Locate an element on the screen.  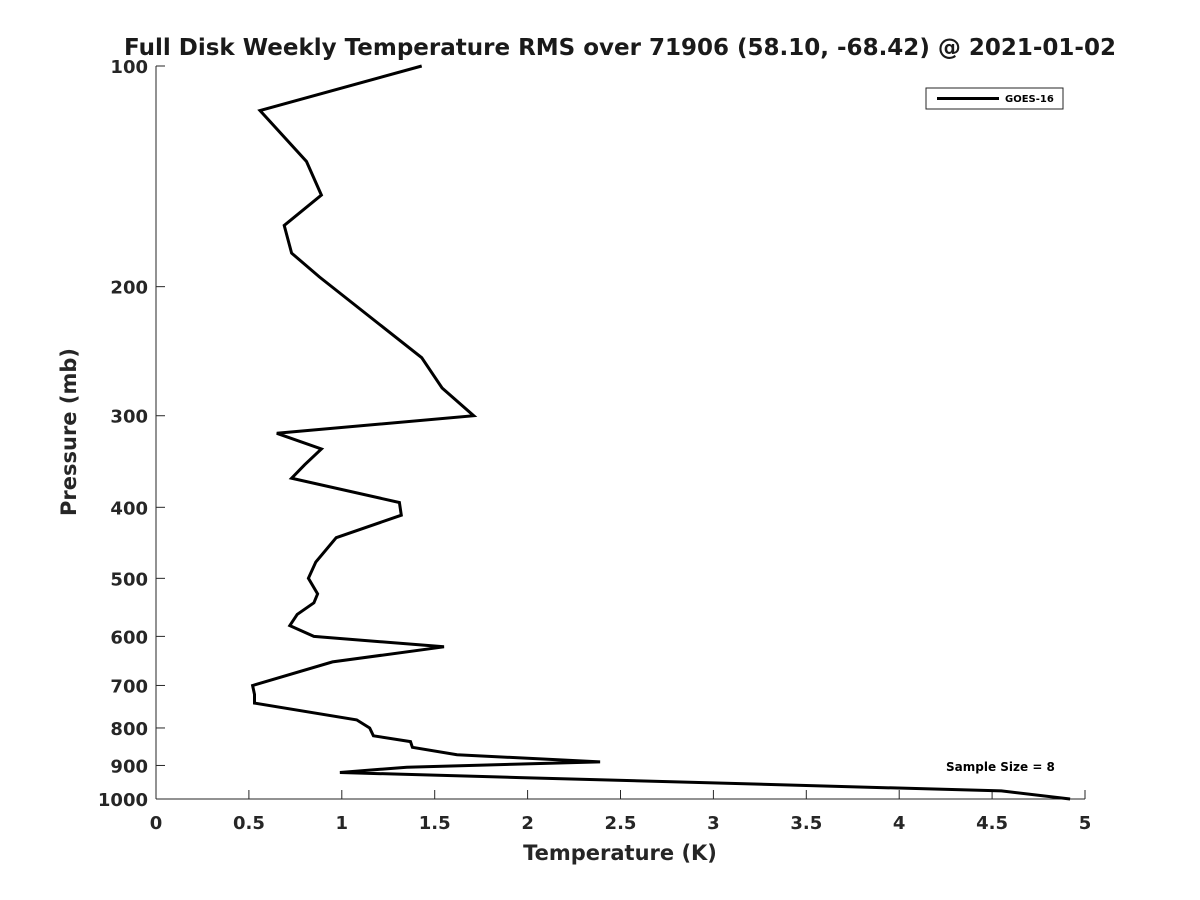
x-tick-label: 4.5 is located at coordinates (992, 823).